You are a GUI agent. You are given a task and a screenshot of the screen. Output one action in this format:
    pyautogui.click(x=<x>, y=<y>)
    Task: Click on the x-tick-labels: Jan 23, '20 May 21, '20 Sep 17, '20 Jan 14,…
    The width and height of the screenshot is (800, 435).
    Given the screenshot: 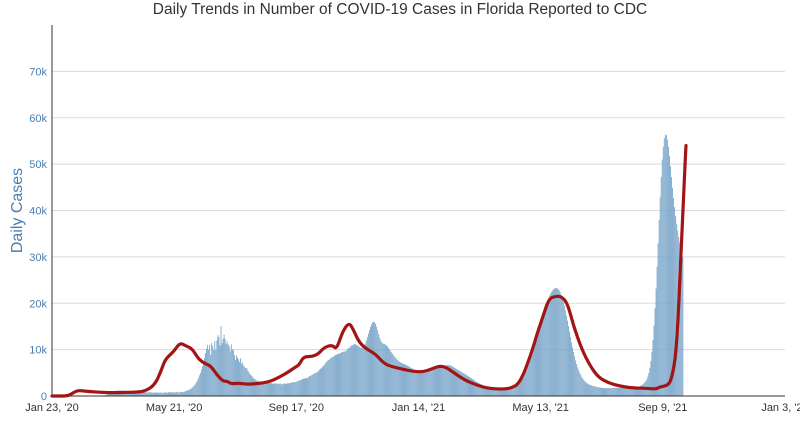 What is the action you would take?
    pyautogui.click(x=412, y=408)
    